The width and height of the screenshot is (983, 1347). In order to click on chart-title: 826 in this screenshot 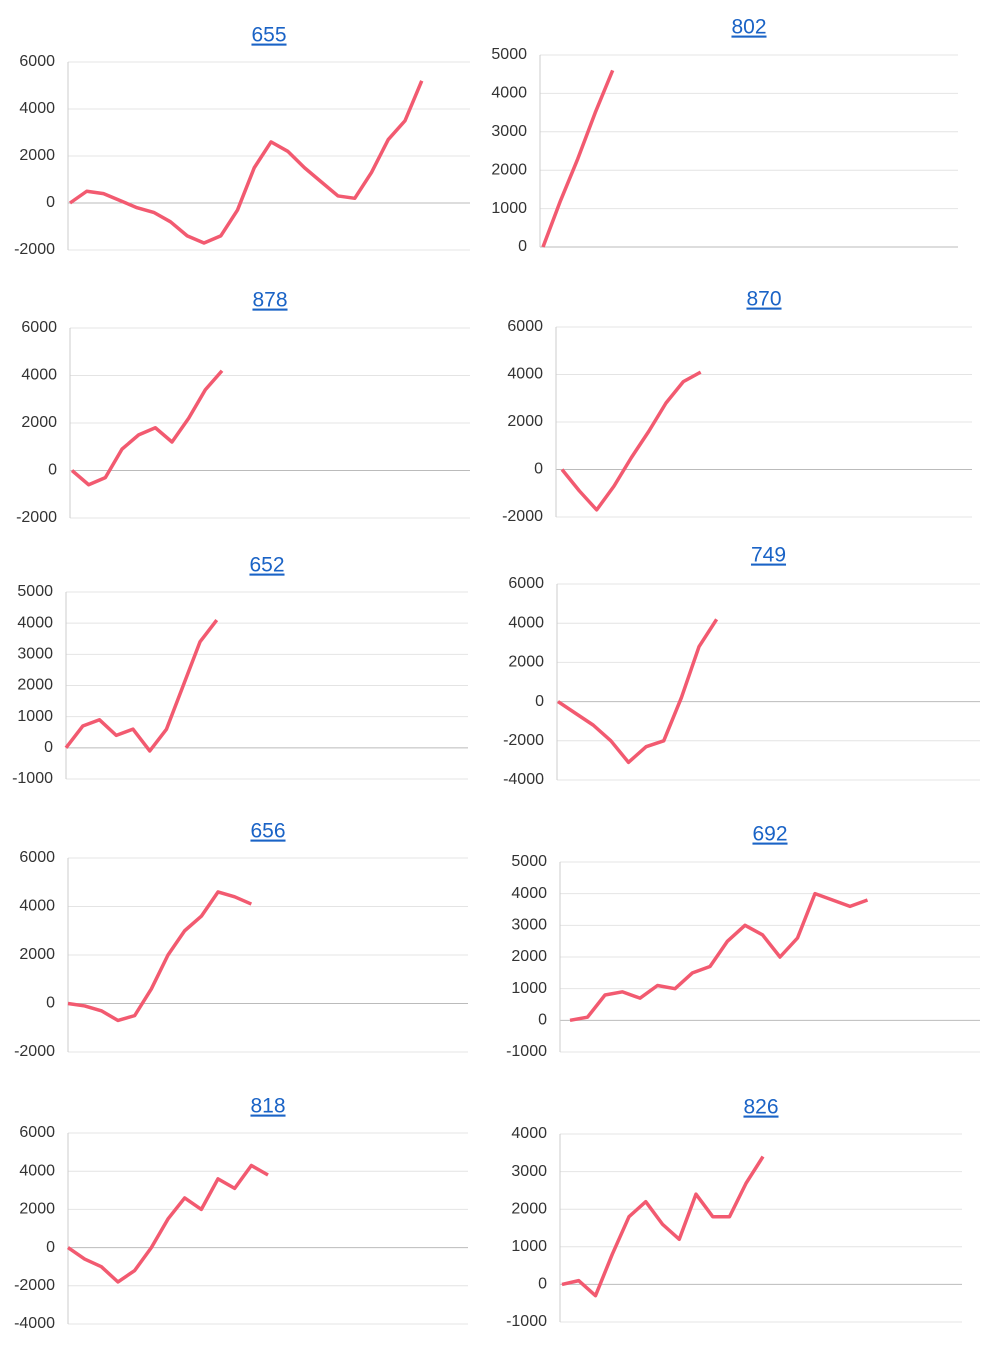, I will do `click(760, 1107)`.